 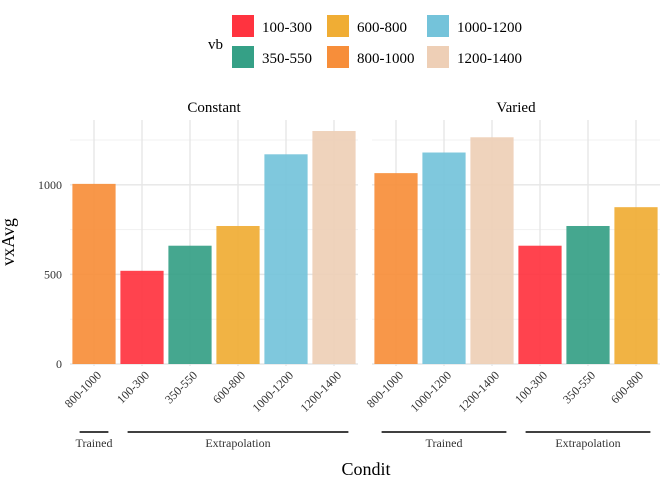 What do you see at coordinates (9, 242) in the screenshot?
I see `y-axis-label: vxAvg` at bounding box center [9, 242].